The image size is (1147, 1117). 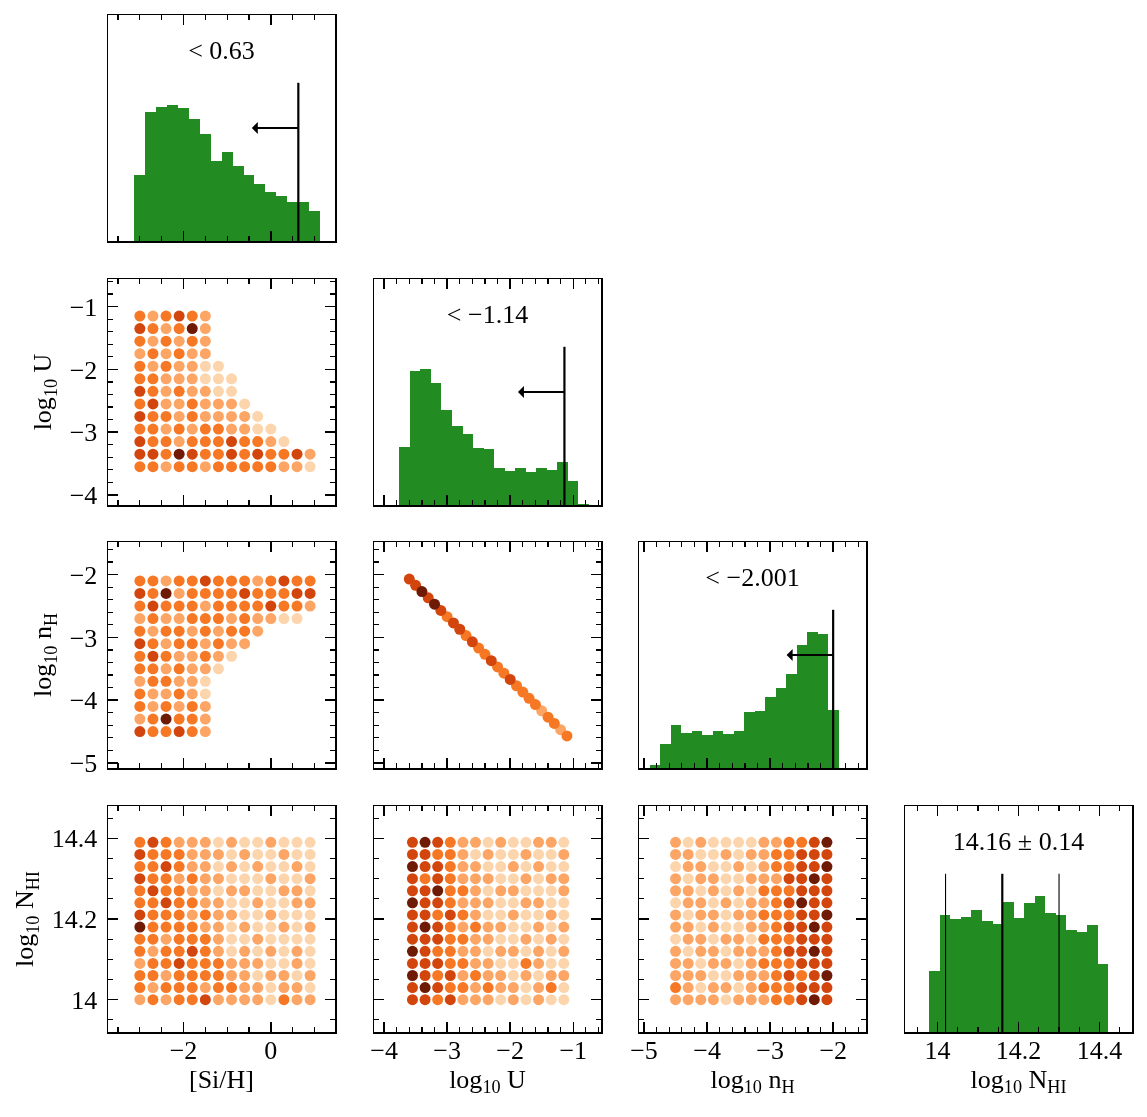 What do you see at coordinates (644, 1050) in the screenshot?
I see `x-tick-label: −5` at bounding box center [644, 1050].